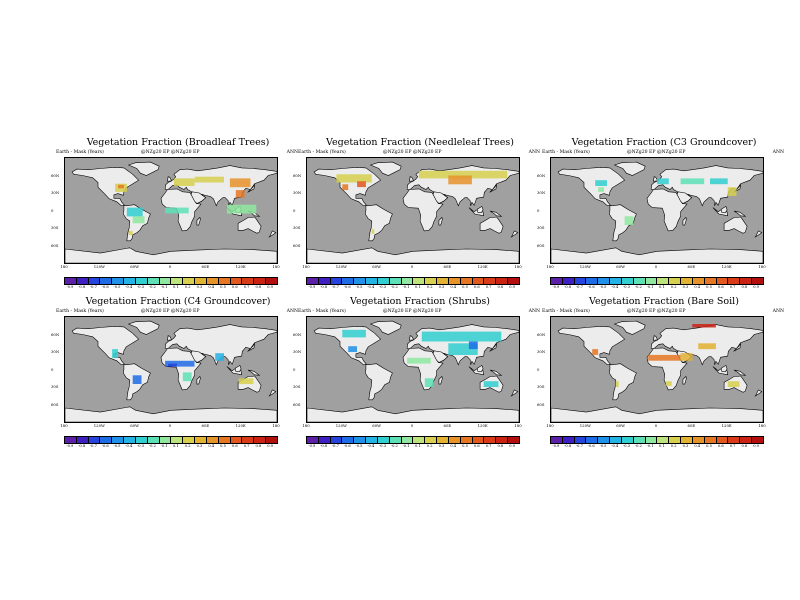  I want to click on colorbar-tick-label: 0.8, so click(258, 446).